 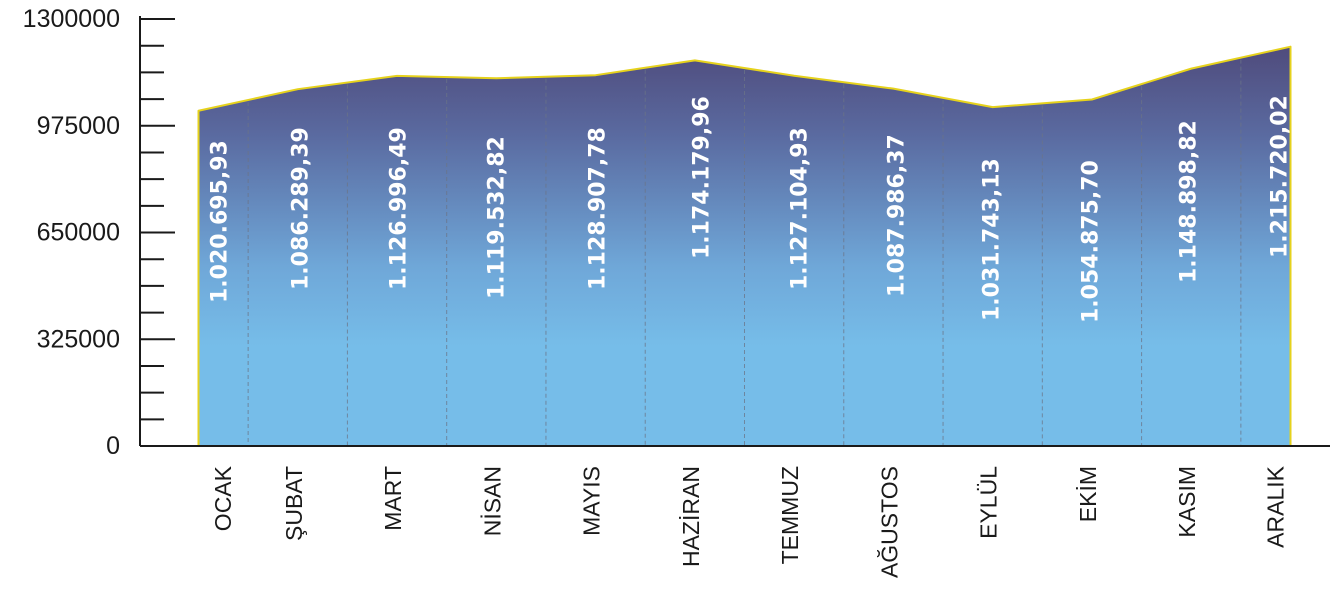 I want to click on value-label: 1.020.695,93, so click(x=220, y=221).